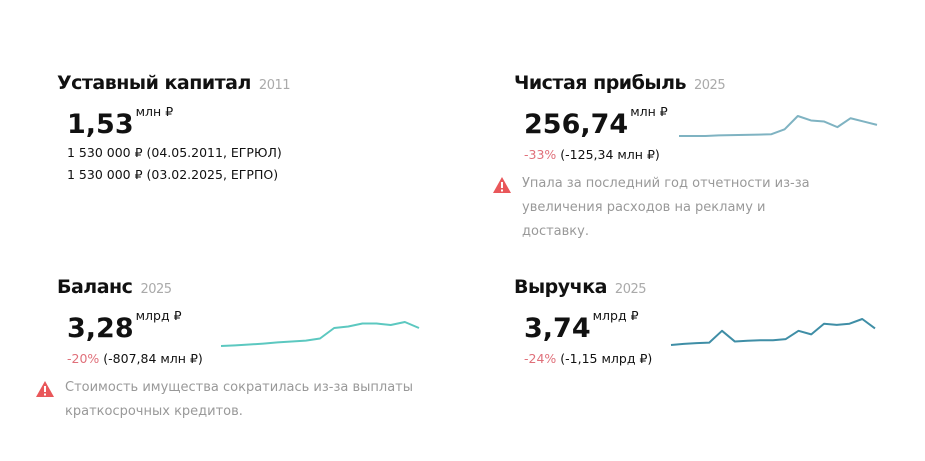 This screenshot has height=461, width=925. What do you see at coordinates (83, 358) in the screenshot?
I see `balance-change-pct: -20%` at bounding box center [83, 358].